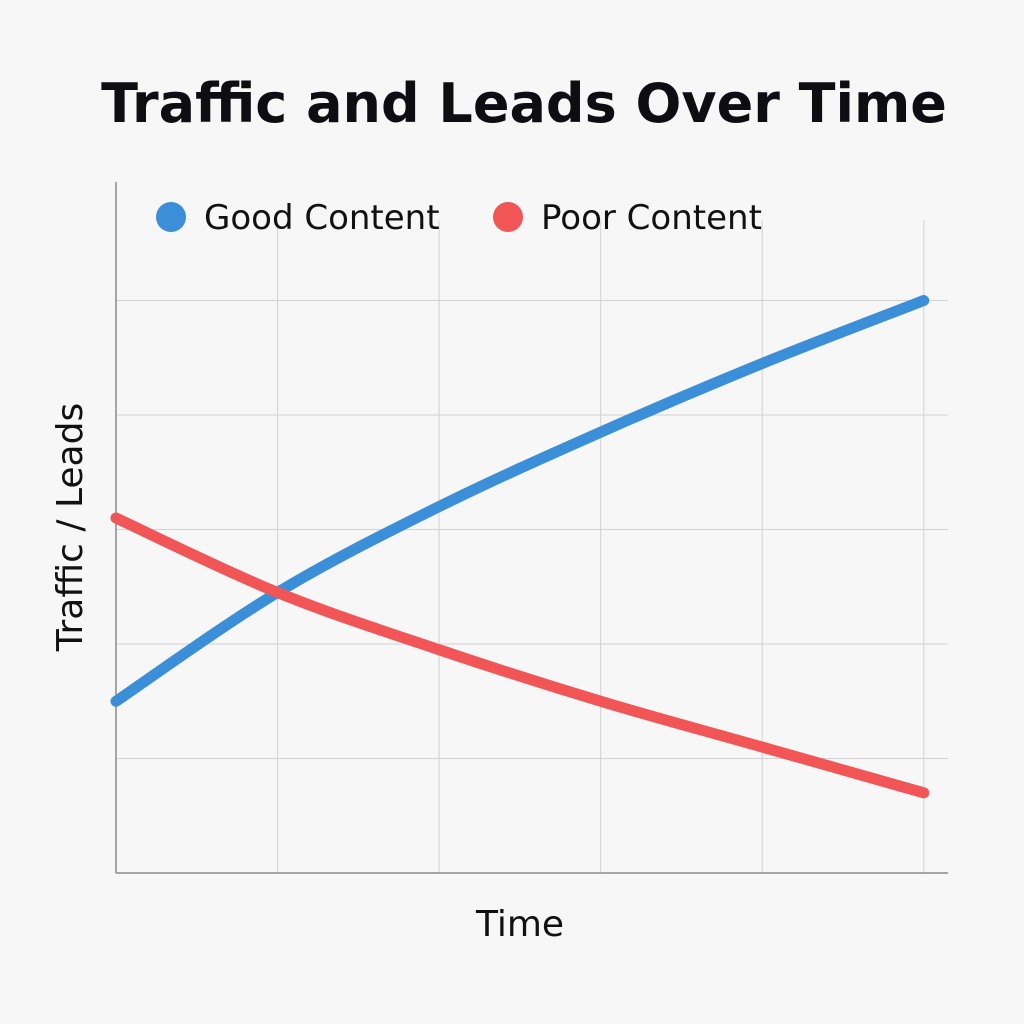 The height and width of the screenshot is (1024, 1024). I want to click on legend-marker-good-content, so click(171, 217).